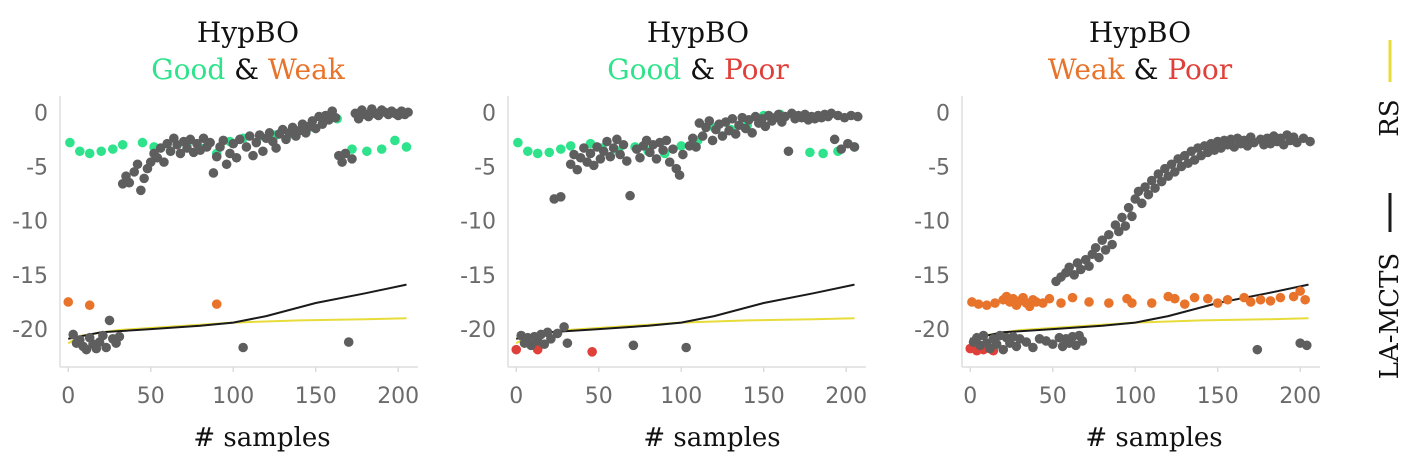  I want to click on y-tick-label: -10, so click(478, 222).